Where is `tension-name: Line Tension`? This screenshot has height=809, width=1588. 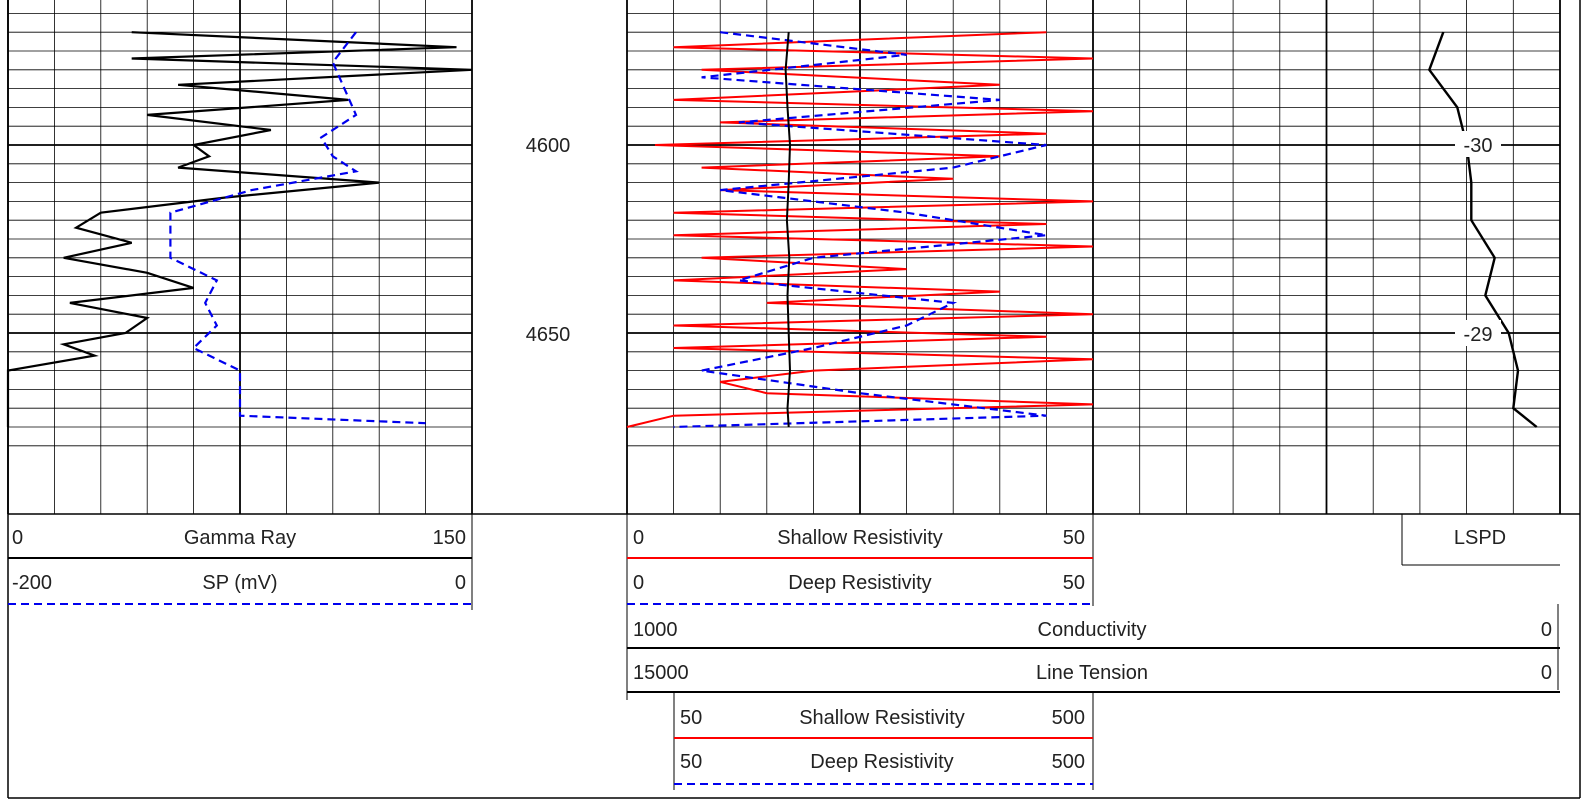
tension-name: Line Tension is located at coordinates (1092, 673).